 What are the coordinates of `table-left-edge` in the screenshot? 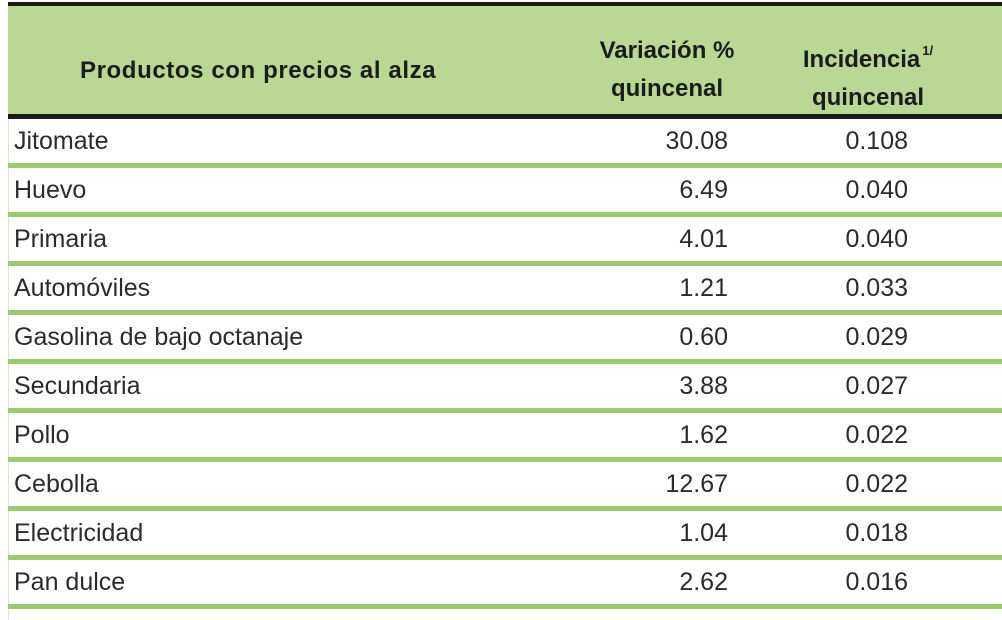 It's located at (8, 369).